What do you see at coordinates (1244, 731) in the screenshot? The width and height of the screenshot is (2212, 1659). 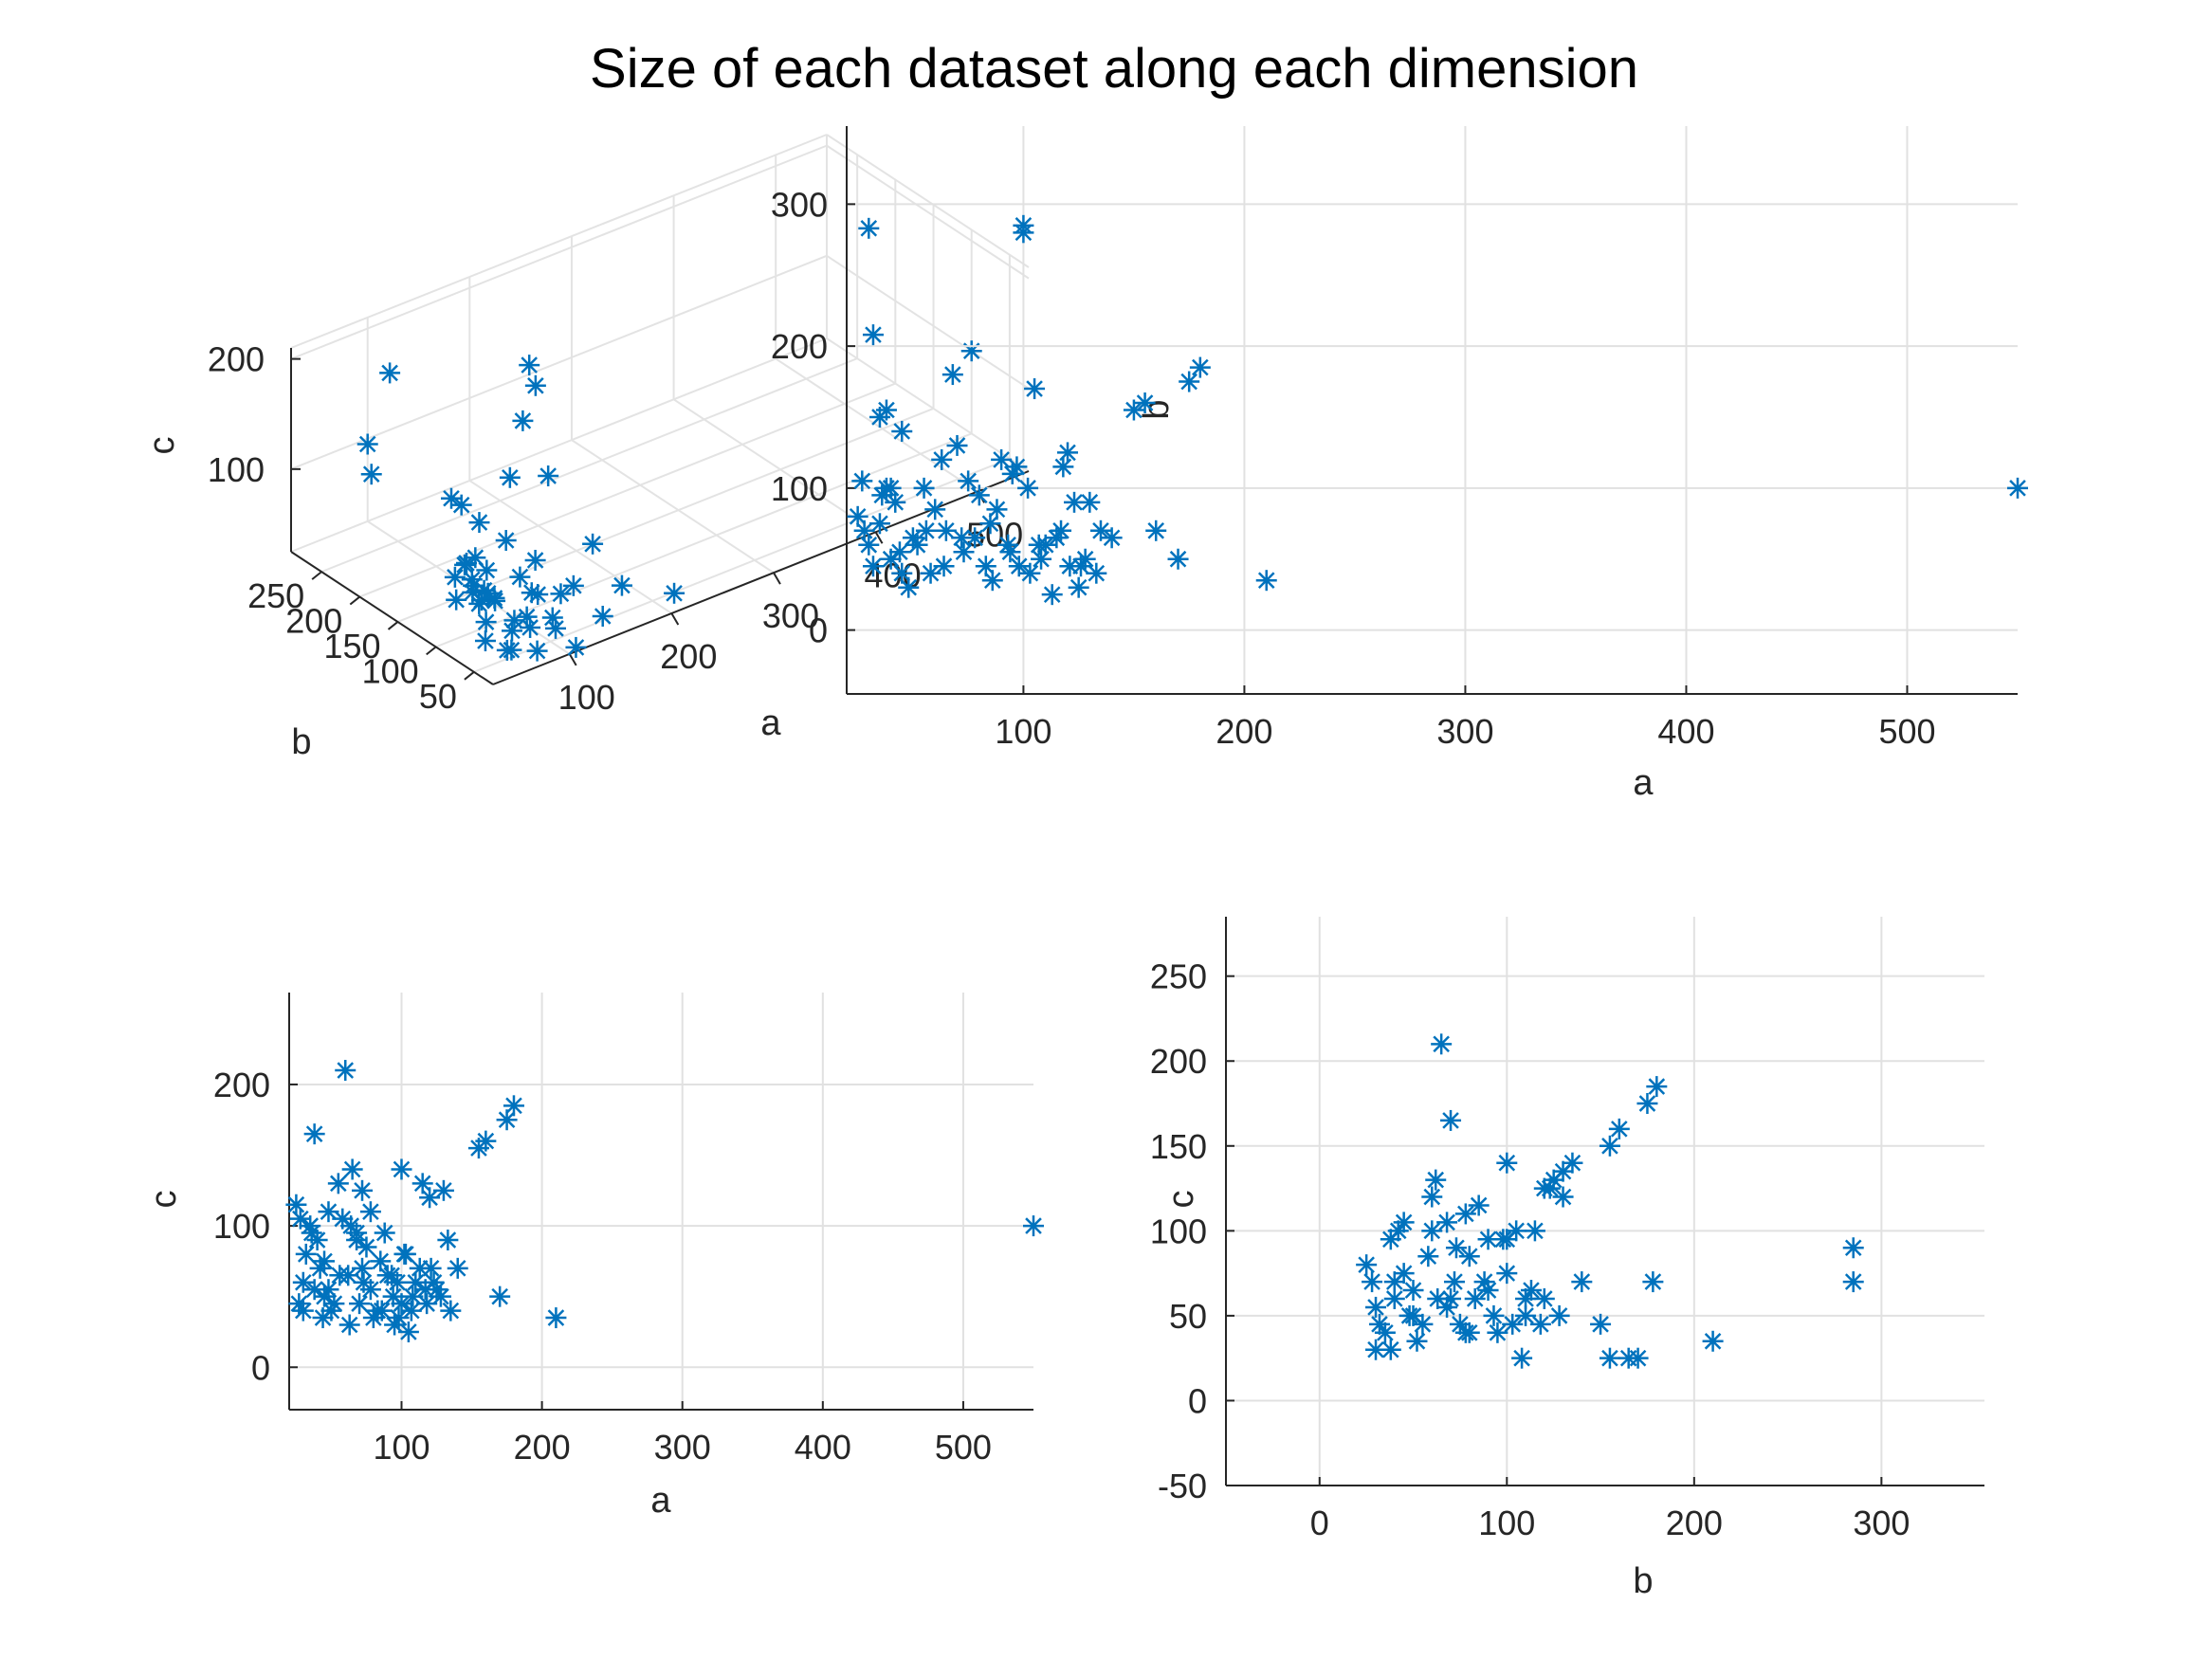 I see `x-tick-label: 200` at bounding box center [1244, 731].